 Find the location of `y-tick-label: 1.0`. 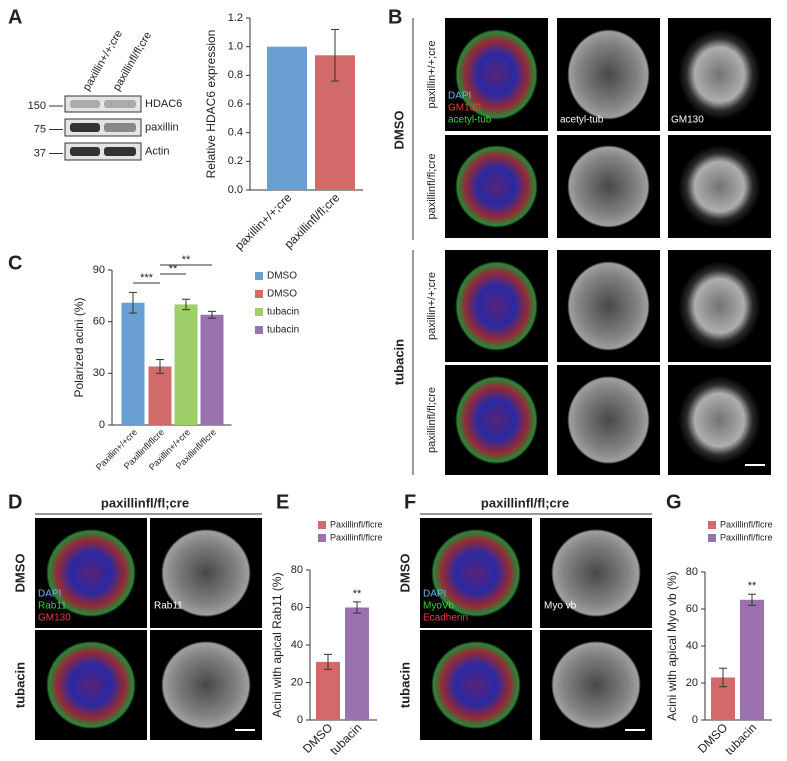

y-tick-label: 1.0 is located at coordinates (235, 47).